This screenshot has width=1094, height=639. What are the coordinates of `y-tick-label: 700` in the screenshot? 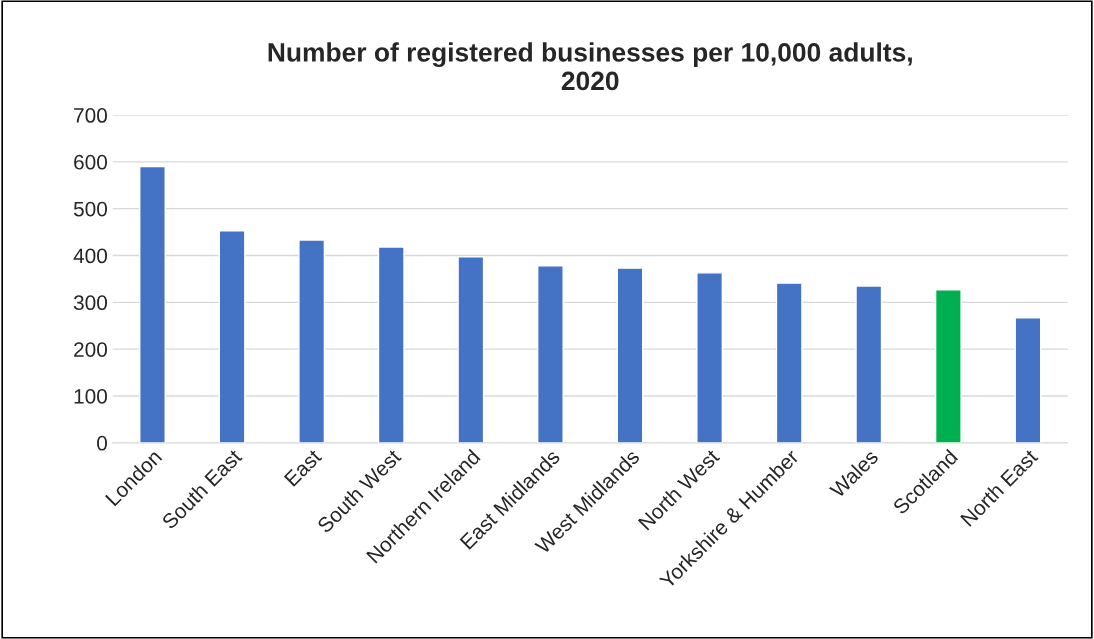 It's located at (91, 115).